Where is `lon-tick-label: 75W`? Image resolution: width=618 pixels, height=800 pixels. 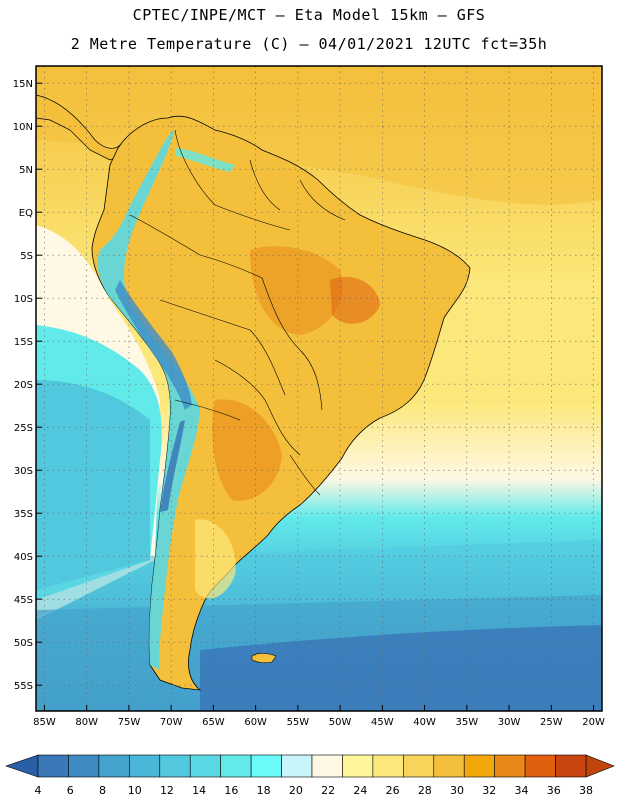
lon-tick-label: 75W is located at coordinates (129, 722).